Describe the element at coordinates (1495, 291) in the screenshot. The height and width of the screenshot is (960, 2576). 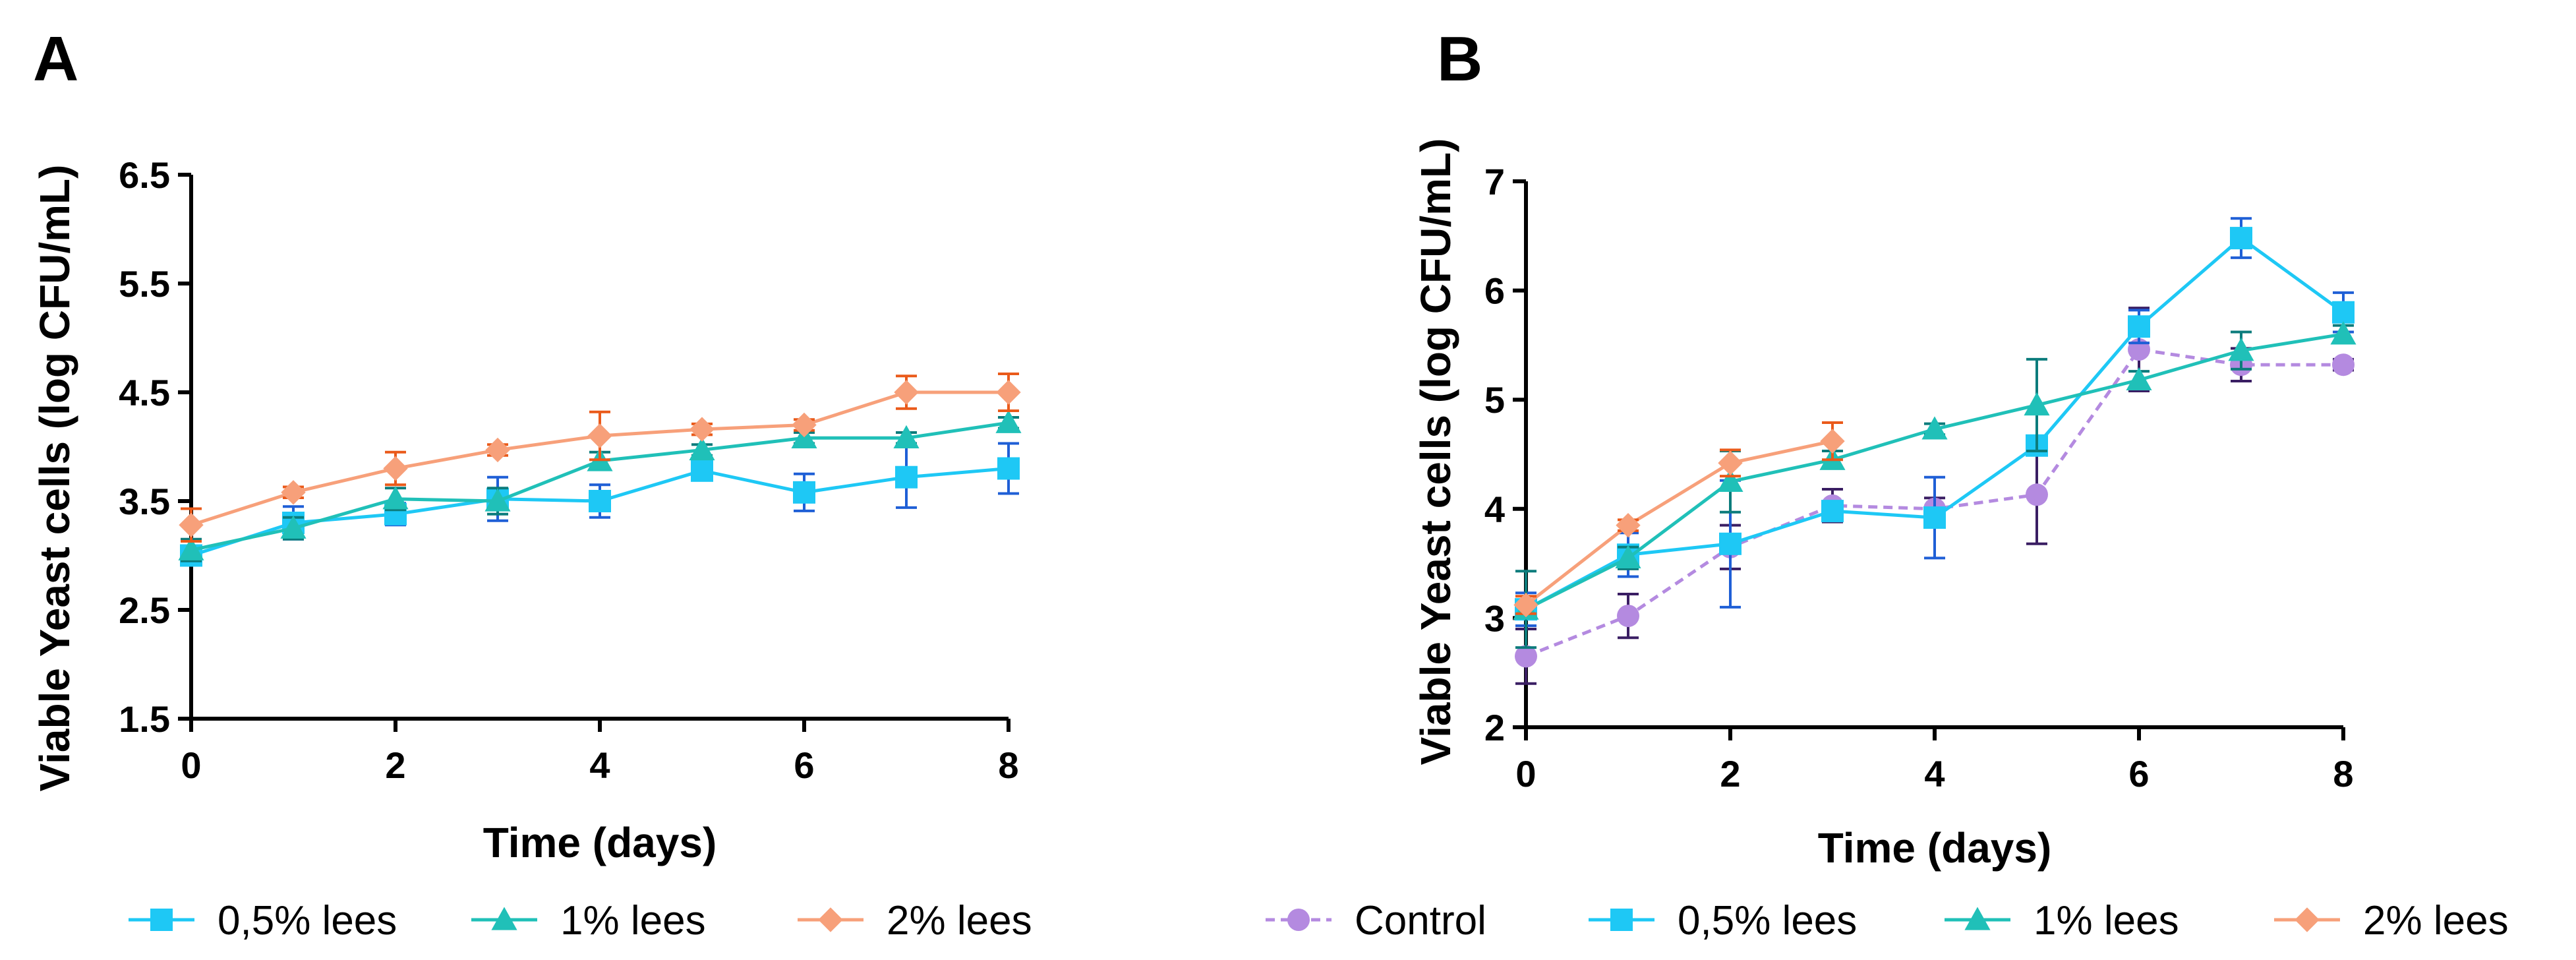
I see `panel-b-y-tick-label: 6` at that location.